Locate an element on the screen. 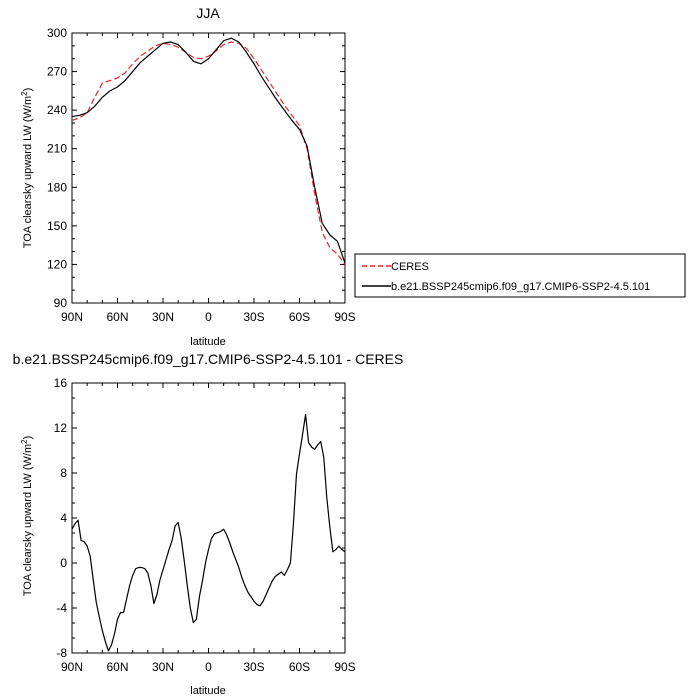  bottom-y-tick-label: 4 is located at coordinates (63, 518).